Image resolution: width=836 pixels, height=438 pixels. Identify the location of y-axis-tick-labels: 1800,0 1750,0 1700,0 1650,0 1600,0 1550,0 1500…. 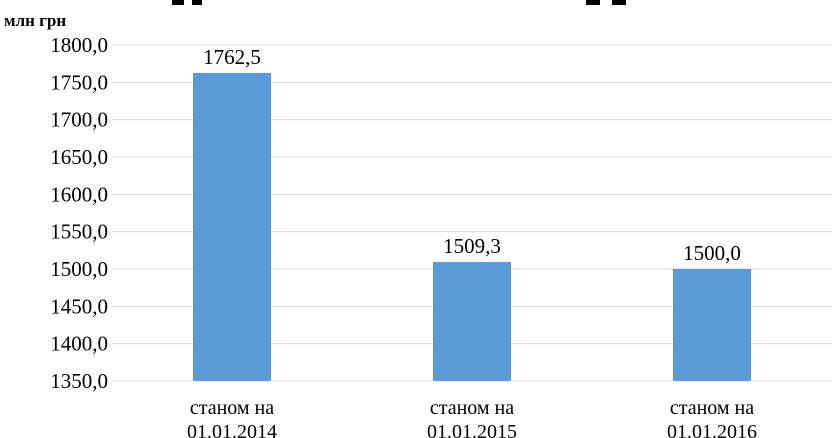
(79, 213).